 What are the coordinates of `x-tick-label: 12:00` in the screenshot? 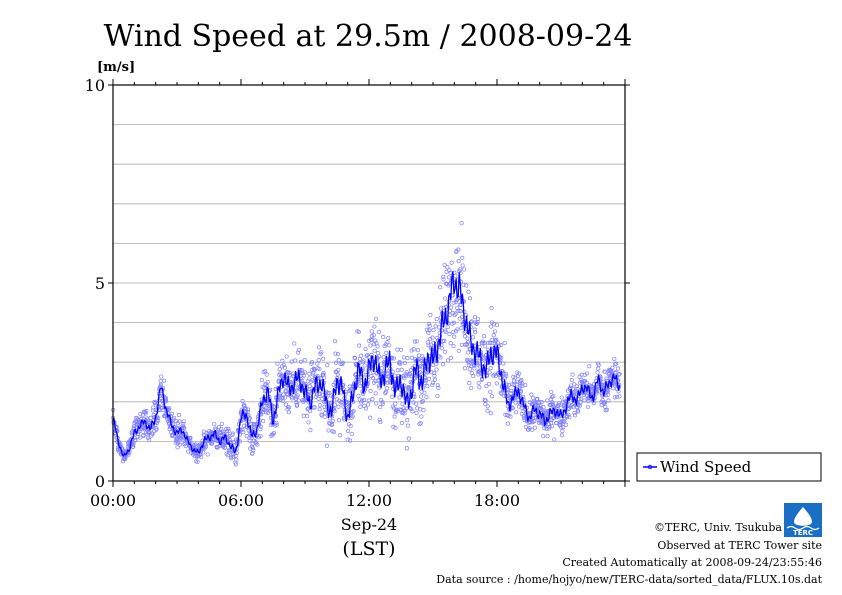 It's located at (369, 500).